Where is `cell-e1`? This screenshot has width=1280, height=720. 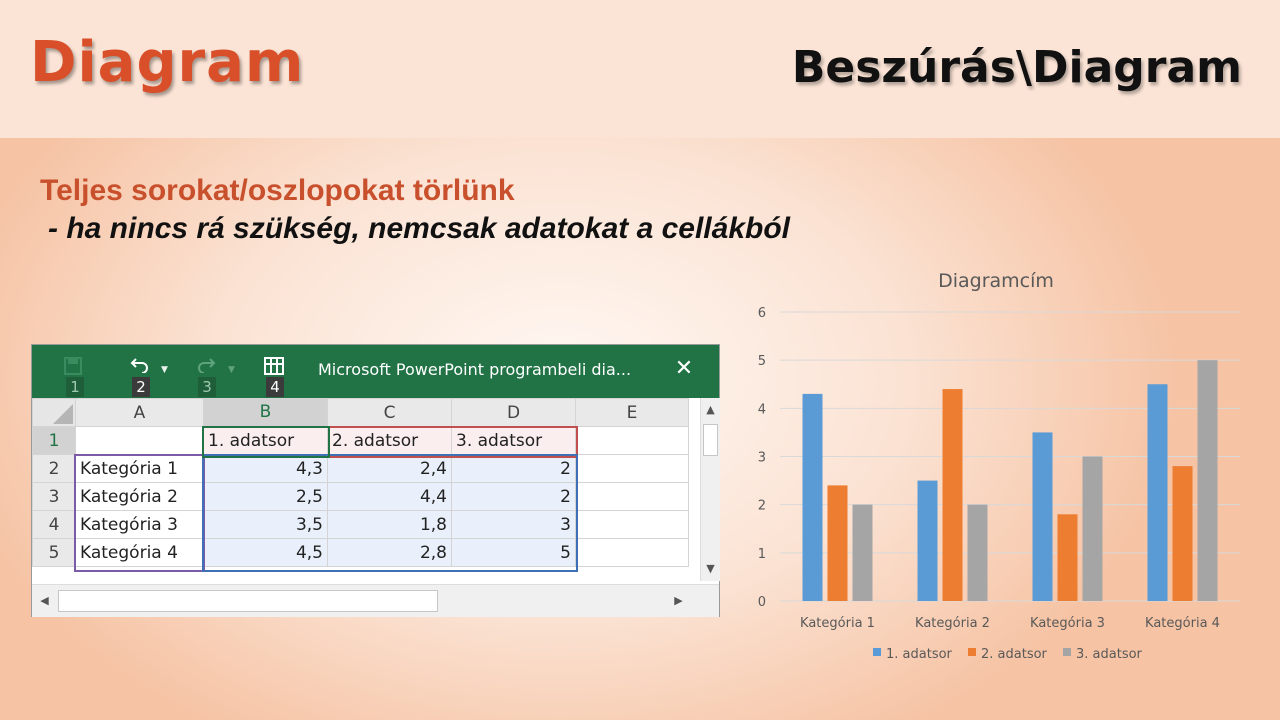 cell-e1 is located at coordinates (632, 440).